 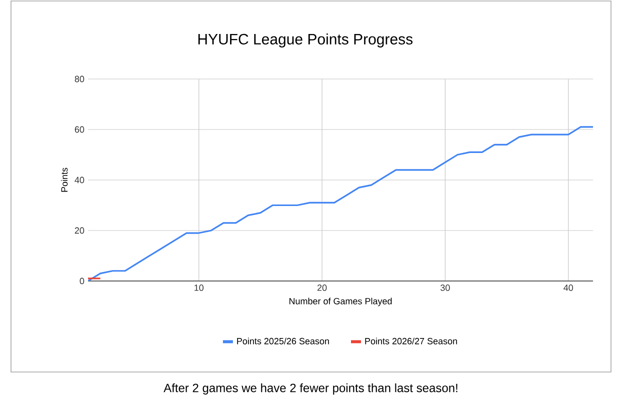 What do you see at coordinates (445, 287) in the screenshot?
I see `x-tick-label: 30` at bounding box center [445, 287].